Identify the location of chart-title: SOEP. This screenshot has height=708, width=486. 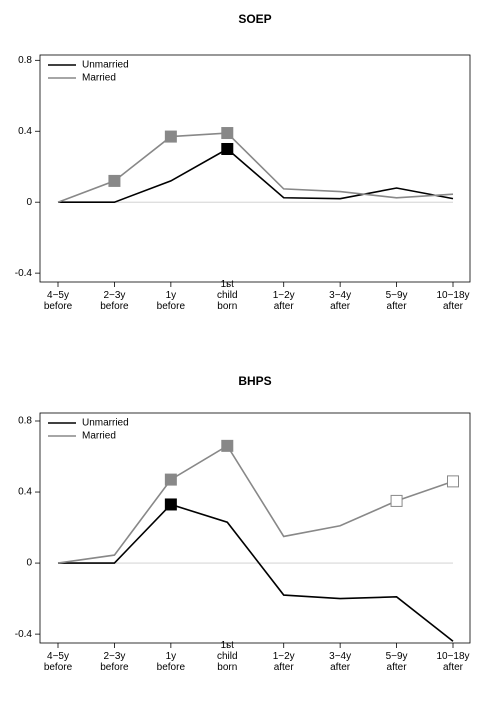
(254, 19).